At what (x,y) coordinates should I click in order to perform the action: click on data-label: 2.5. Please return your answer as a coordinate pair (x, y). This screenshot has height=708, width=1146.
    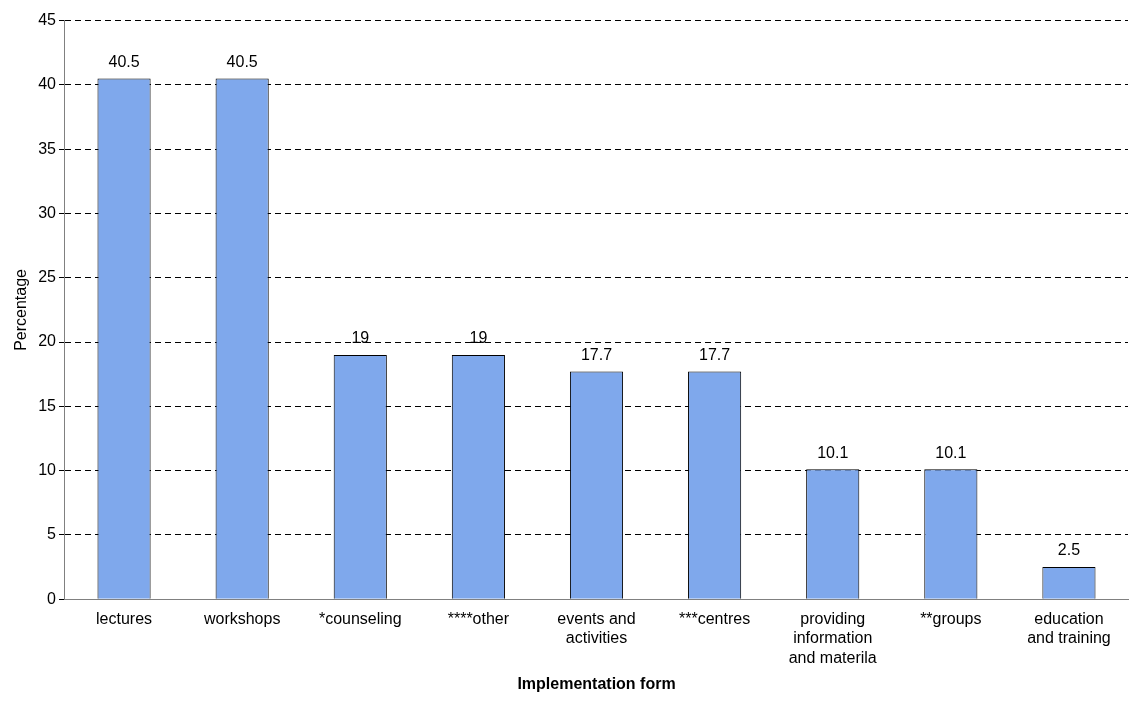
    Looking at the image, I should click on (1069, 550).